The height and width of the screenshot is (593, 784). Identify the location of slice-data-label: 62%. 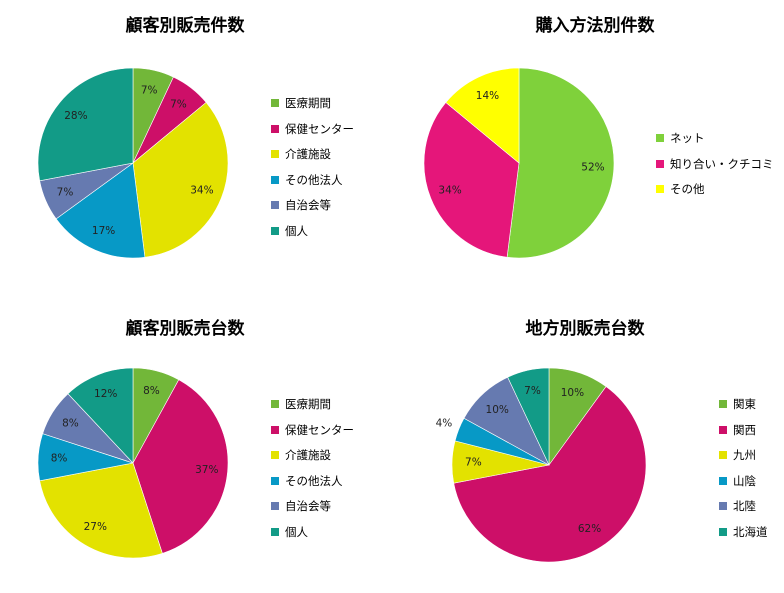
(589, 529).